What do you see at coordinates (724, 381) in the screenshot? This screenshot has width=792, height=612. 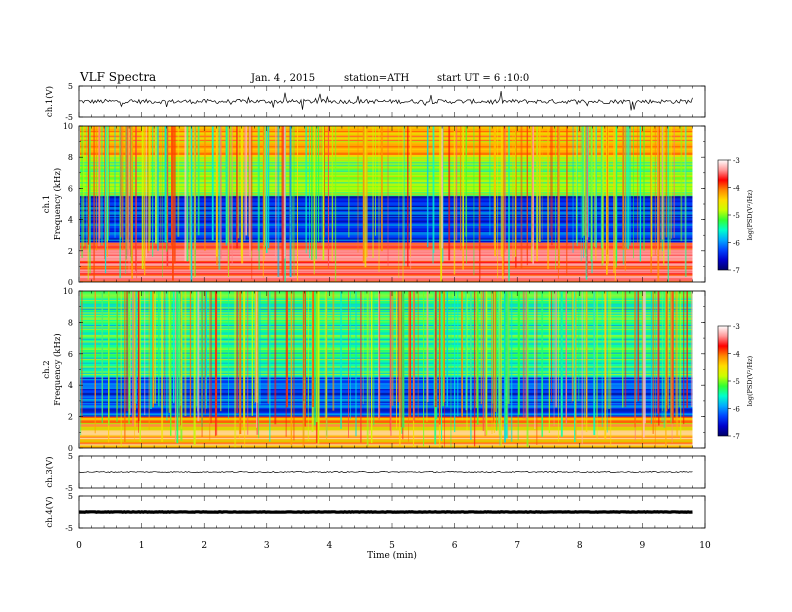 I see `ch2-spectrogram-colorbar` at bounding box center [724, 381].